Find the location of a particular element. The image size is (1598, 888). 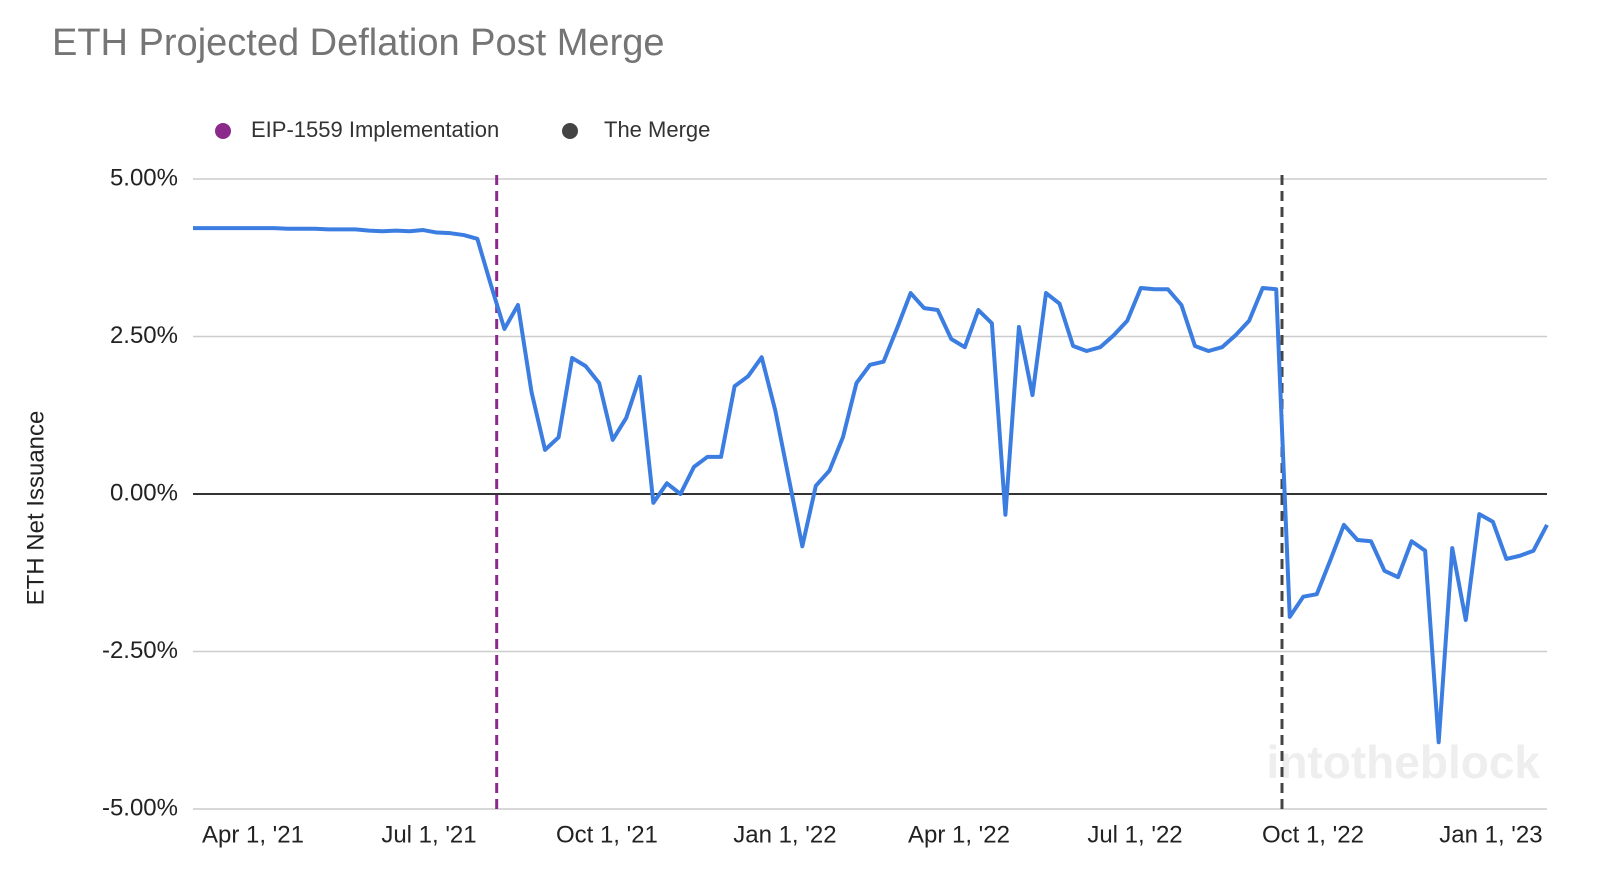

x-tick-label: Oct 1, '22 is located at coordinates (1313, 834).